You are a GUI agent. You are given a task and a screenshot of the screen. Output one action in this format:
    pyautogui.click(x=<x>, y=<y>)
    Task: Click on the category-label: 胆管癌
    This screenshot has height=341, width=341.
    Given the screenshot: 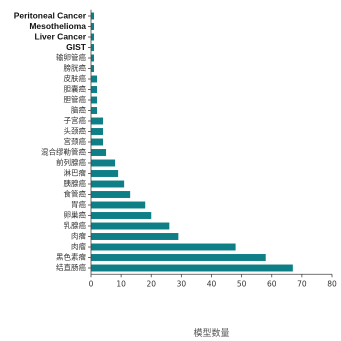 What is the action you would take?
    pyautogui.click(x=75, y=99)
    